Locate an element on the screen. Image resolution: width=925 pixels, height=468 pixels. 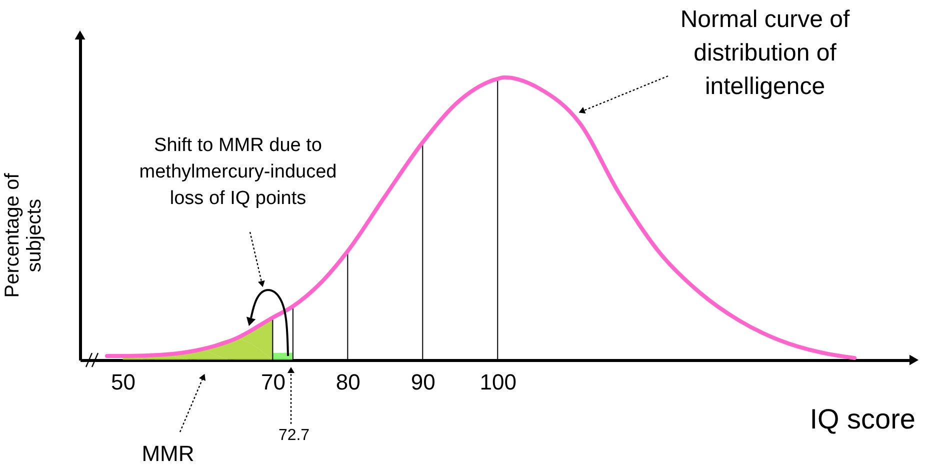
x-axis-title: IQ score is located at coordinates (863, 419).